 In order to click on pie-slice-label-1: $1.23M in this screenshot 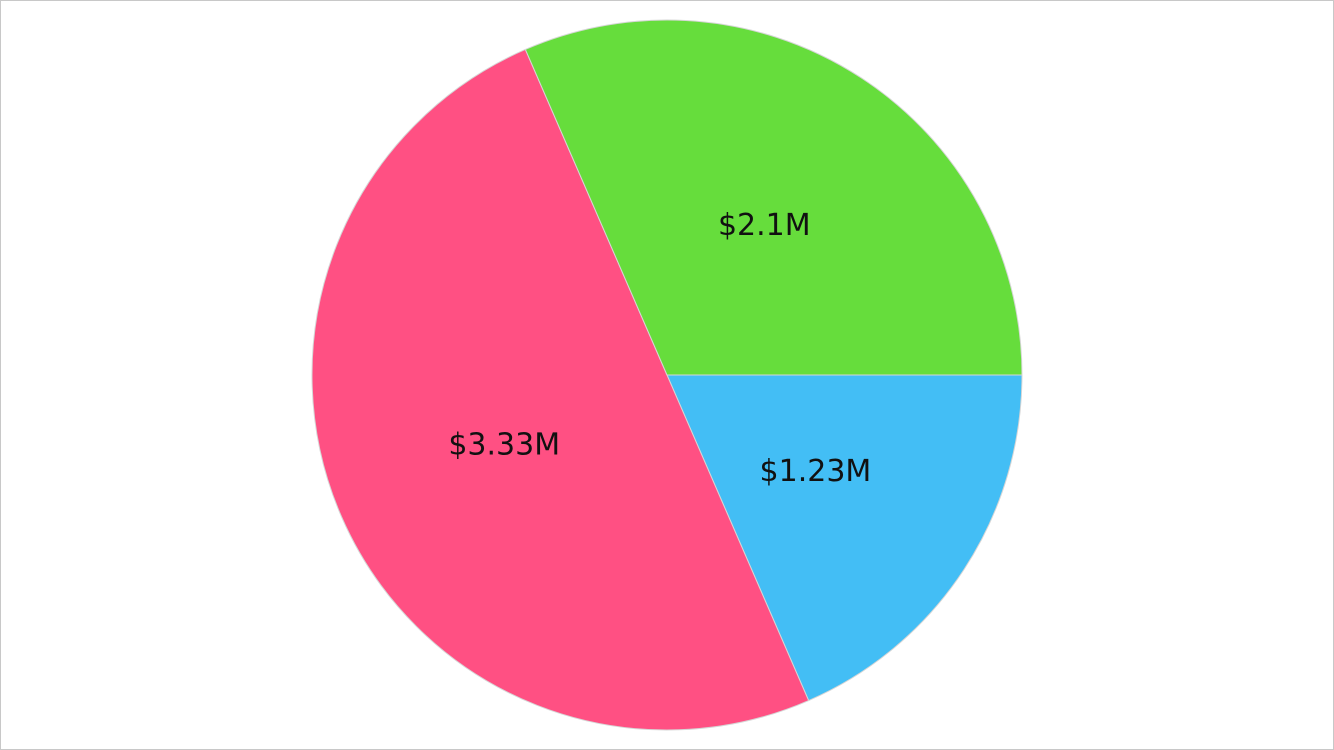, I will do `click(816, 471)`.